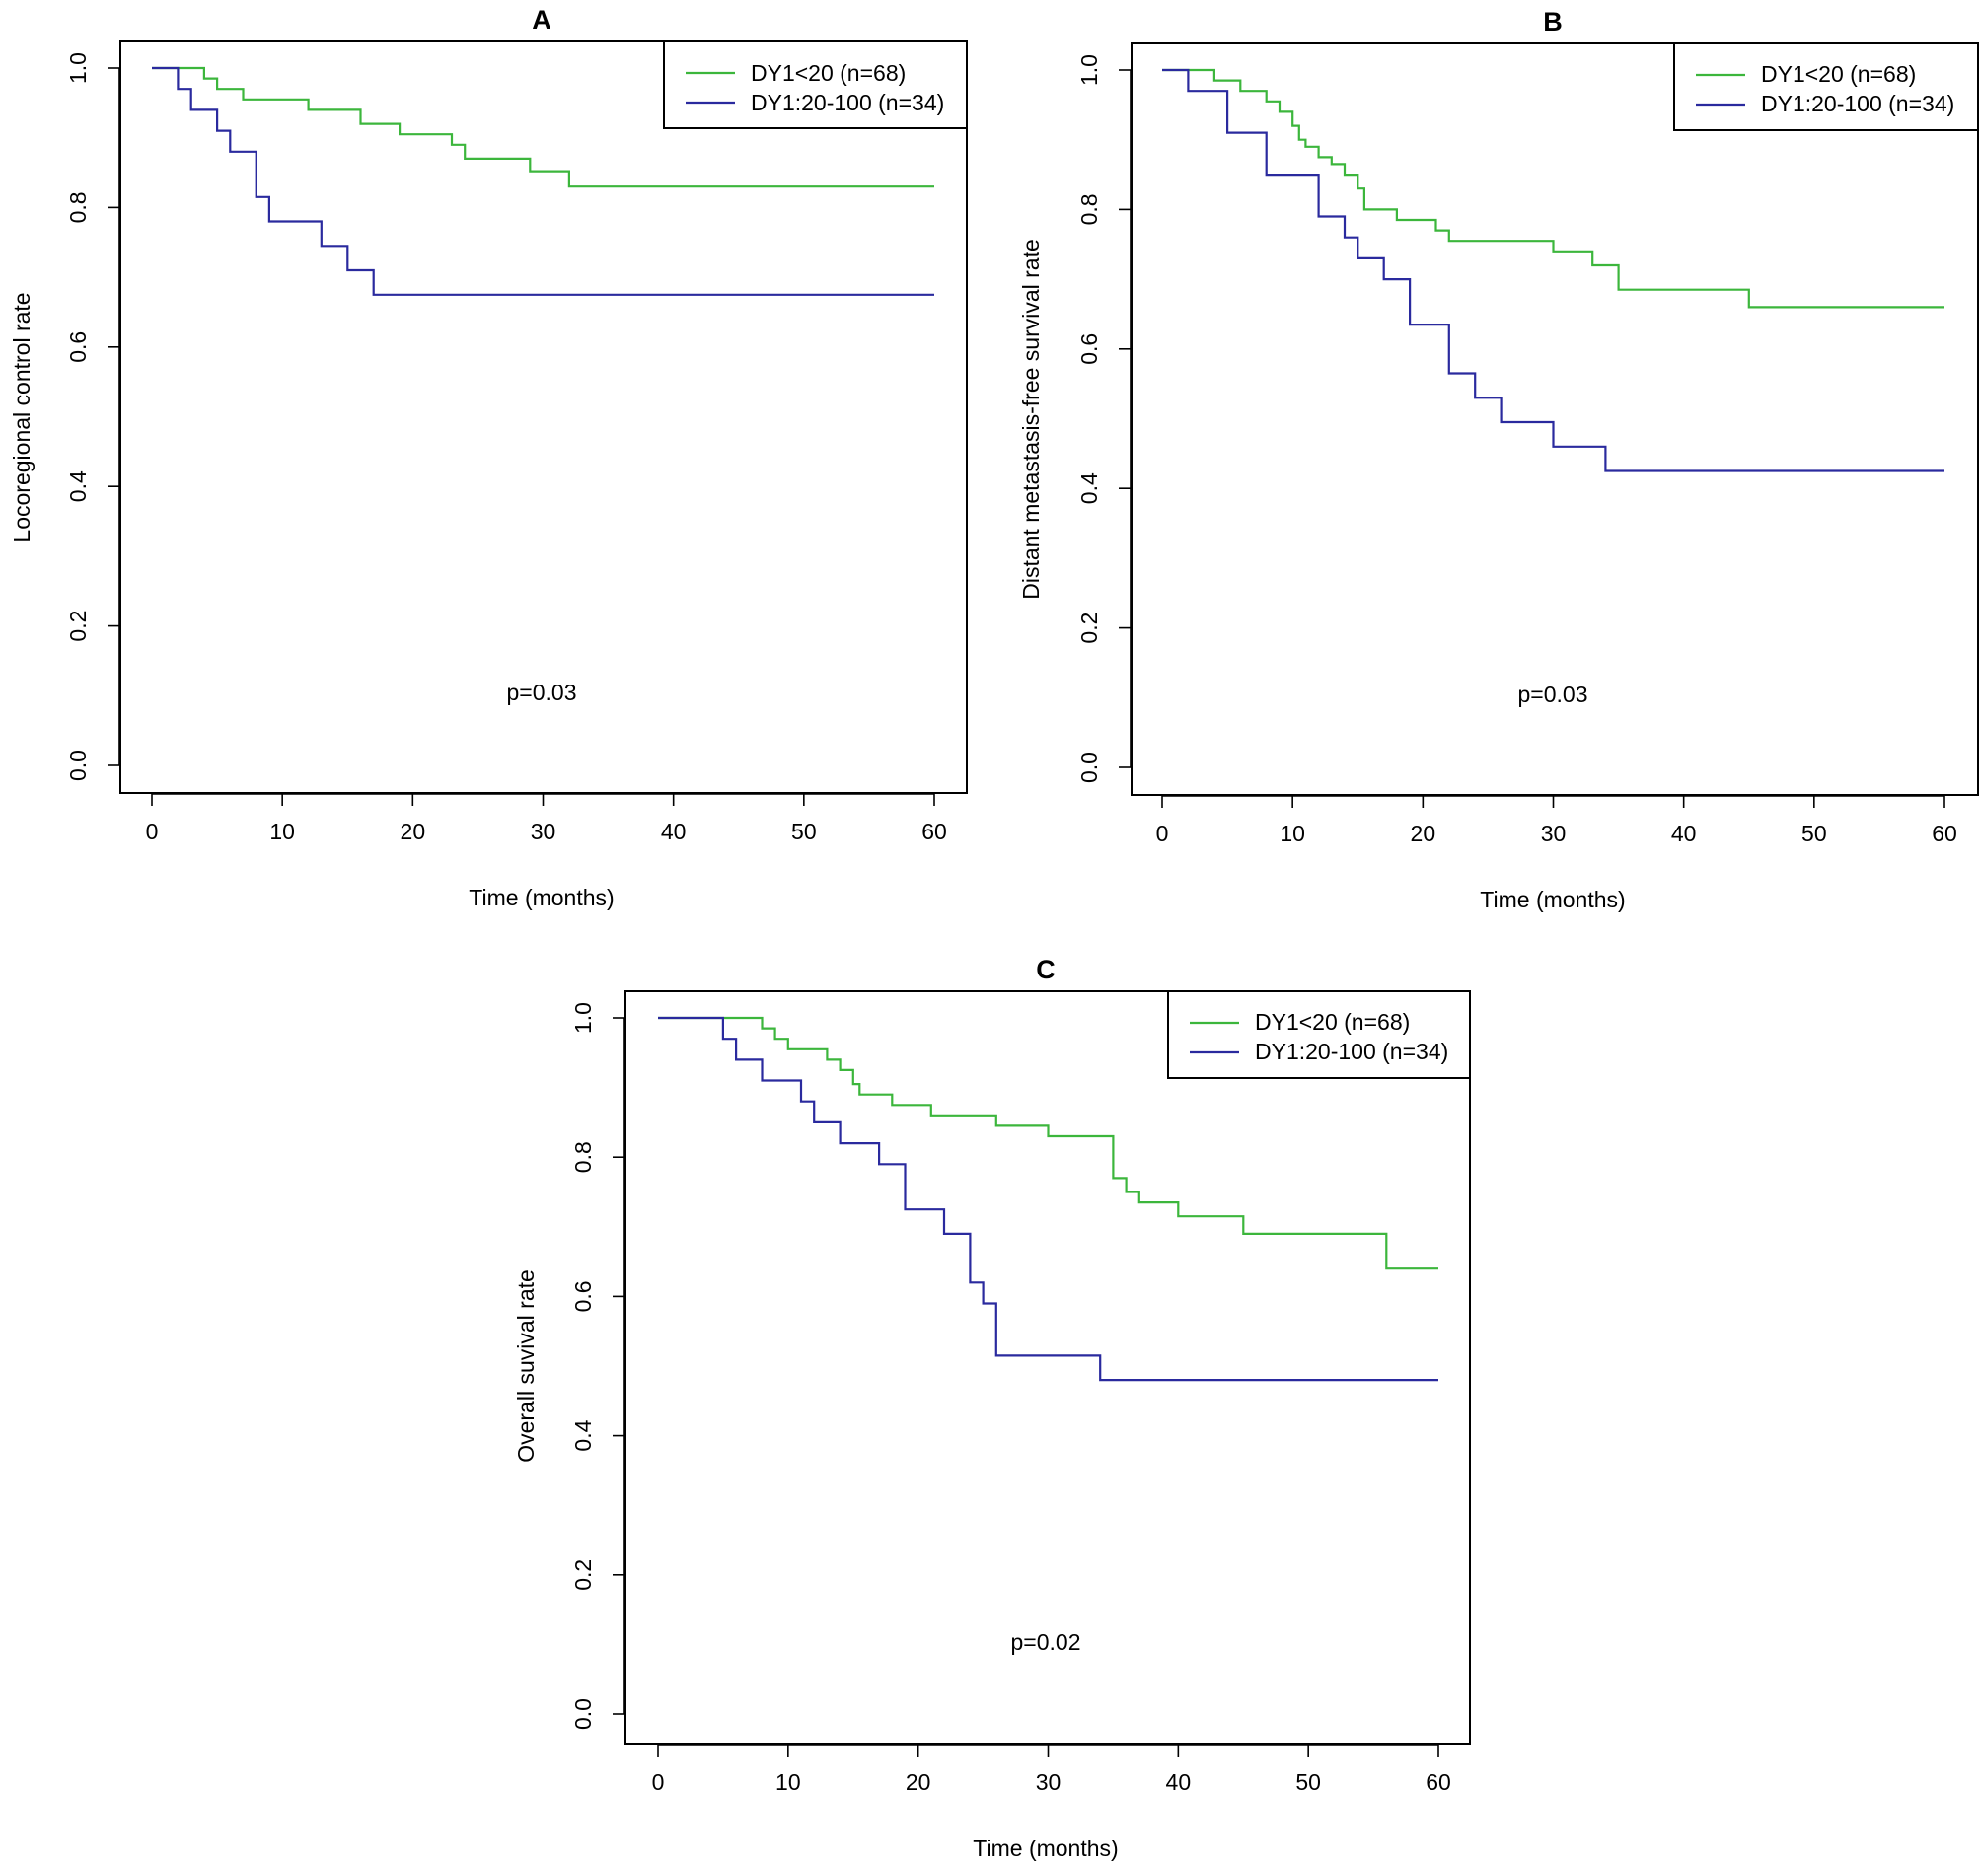 The height and width of the screenshot is (1876, 1980). Describe the element at coordinates (526, 1366) in the screenshot. I see `y-axis-label: Overall suvival rate` at that location.